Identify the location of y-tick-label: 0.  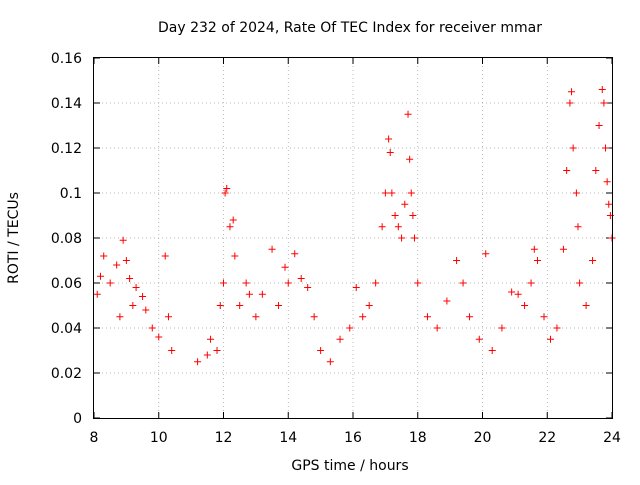
(77, 419).